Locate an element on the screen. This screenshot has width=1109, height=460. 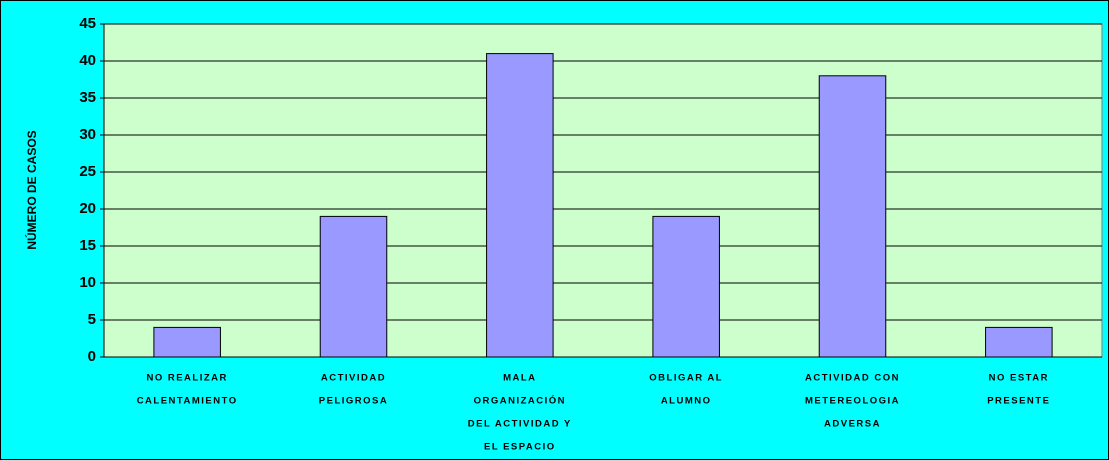
x-tick-label: MALA is located at coordinates (519, 378).